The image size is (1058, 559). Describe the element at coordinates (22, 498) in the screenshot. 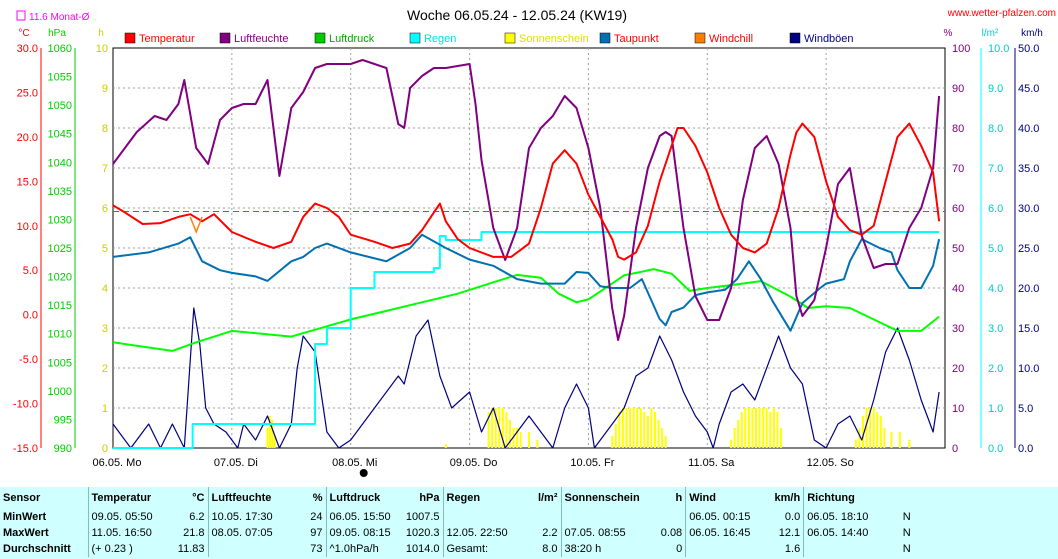

I see `header-sensor: Sensor` at that location.